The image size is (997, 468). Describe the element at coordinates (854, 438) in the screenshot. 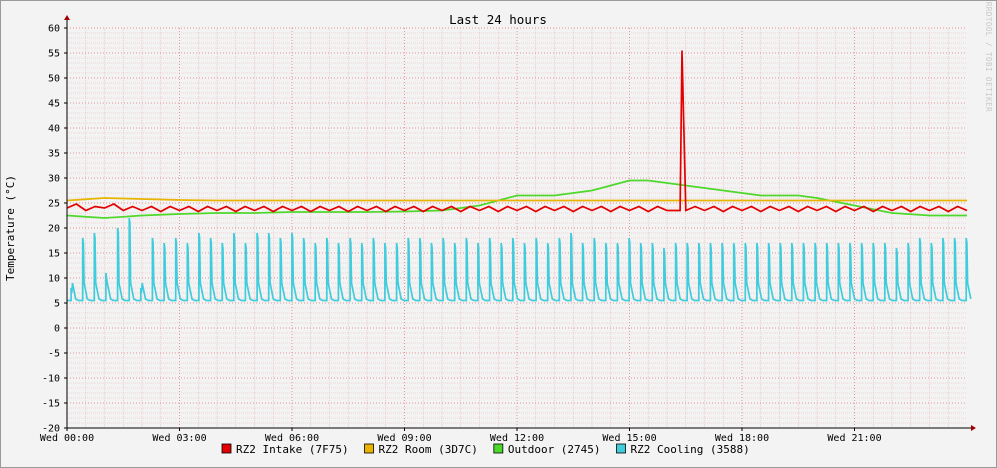

I see `x-tick-label: Wed 21:00` at that location.